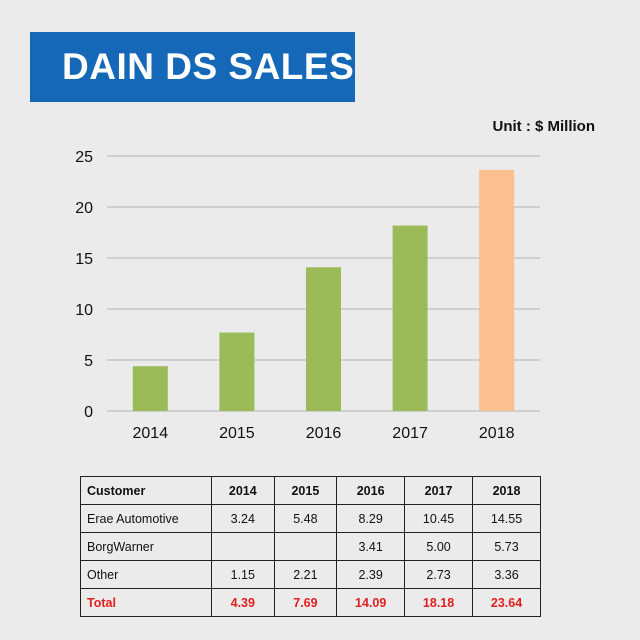 Image resolution: width=640 pixels, height=640 pixels. I want to click on x-tick-label: 2016, so click(324, 433).